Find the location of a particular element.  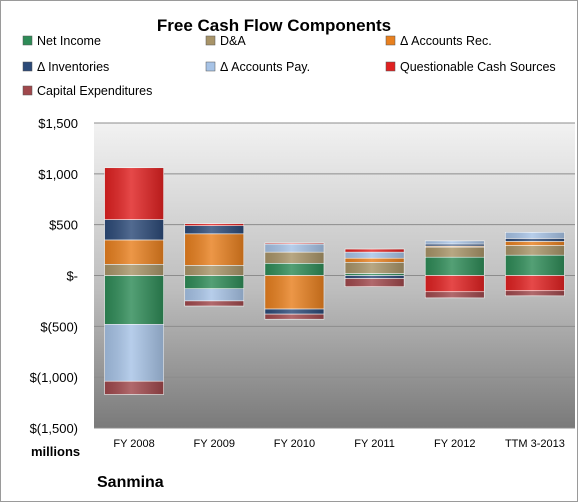

legend-label: Net Income is located at coordinates (69, 41).